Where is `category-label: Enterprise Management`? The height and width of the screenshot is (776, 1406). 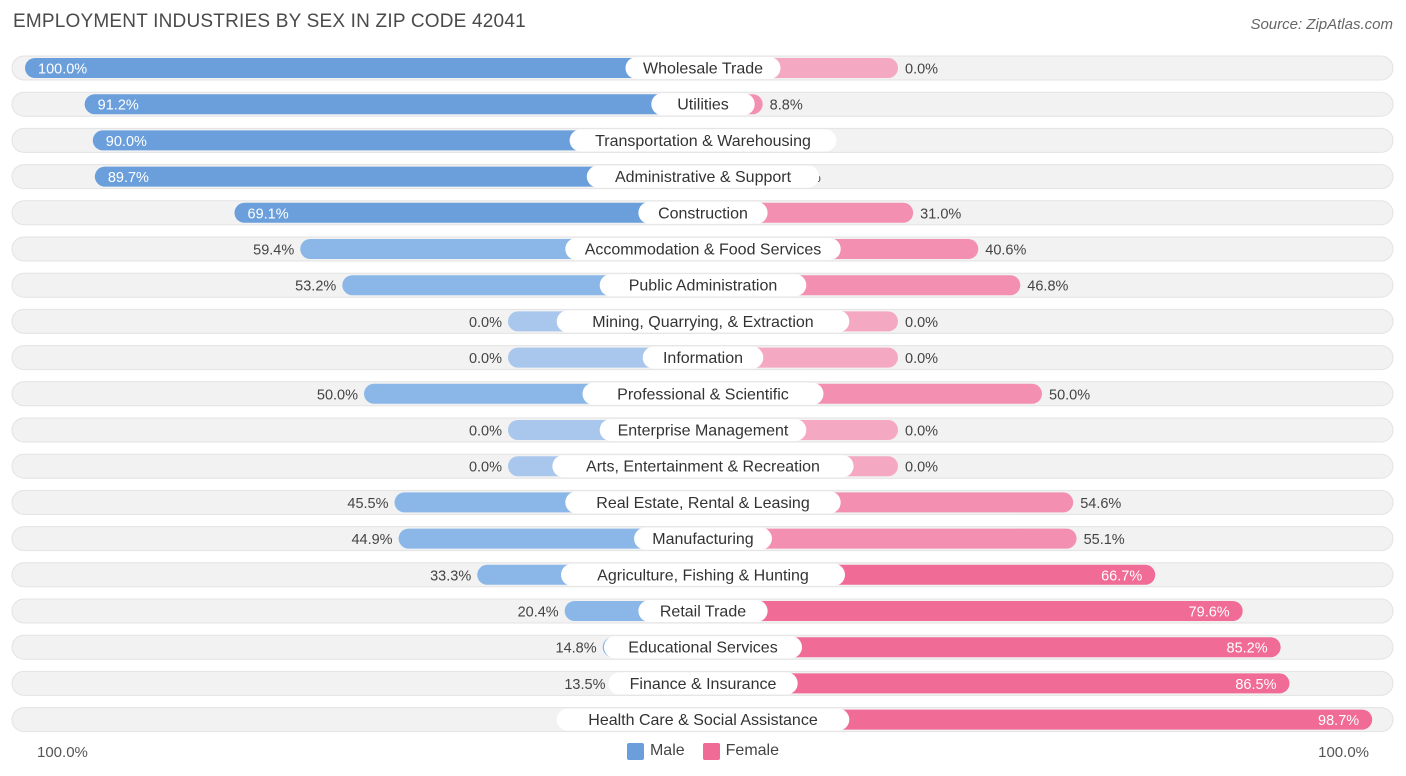 category-label: Enterprise Management is located at coordinates (703, 431).